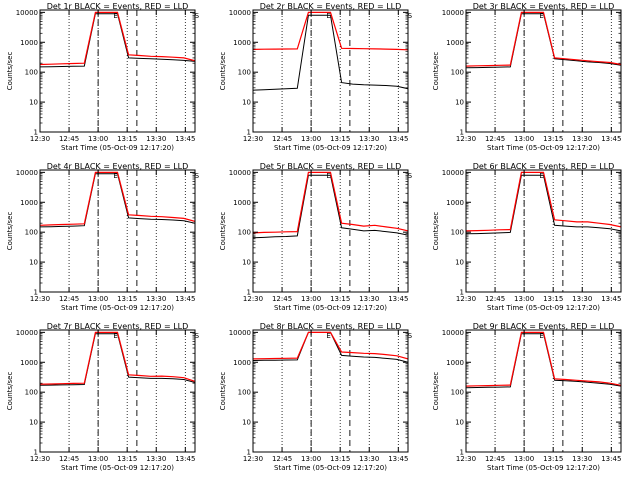 The width and height of the screenshot is (640, 480). What do you see at coordinates (118, 6) in the screenshot?
I see `chart-title: Det 1r BLACK = Events, RED = LLD` at bounding box center [118, 6].